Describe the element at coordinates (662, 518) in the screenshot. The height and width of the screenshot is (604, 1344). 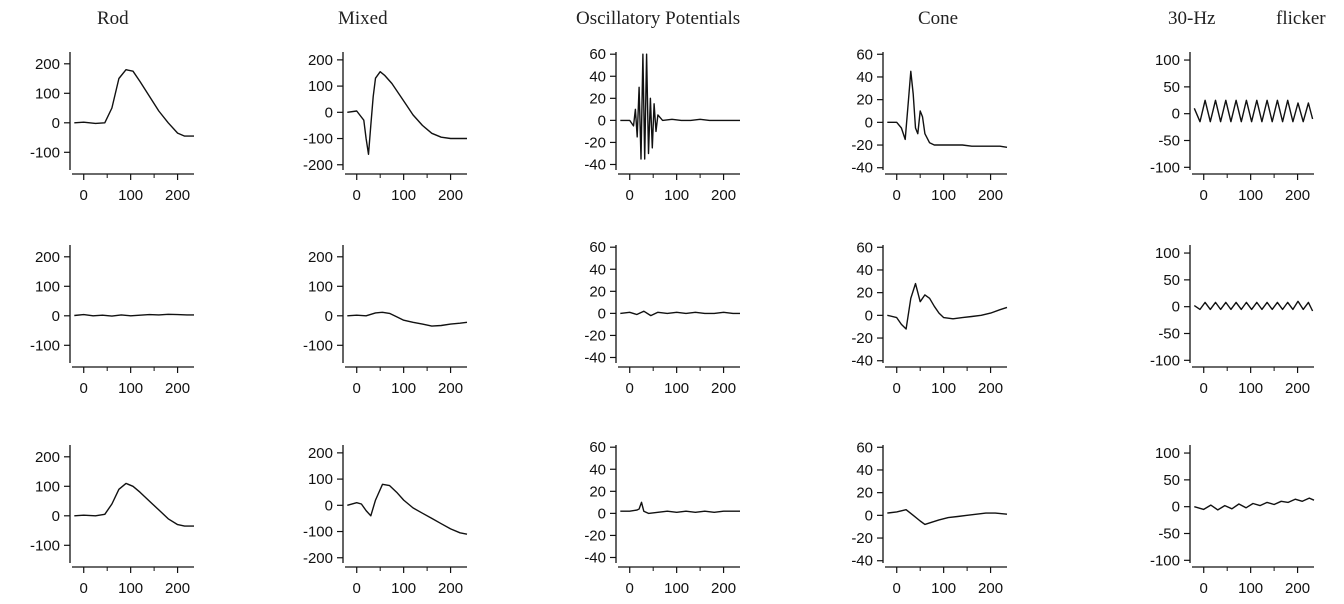
I see `plot-oscillatory-potentials-row-3: -40 -20 0 20 40 60 0 100 200` at that location.